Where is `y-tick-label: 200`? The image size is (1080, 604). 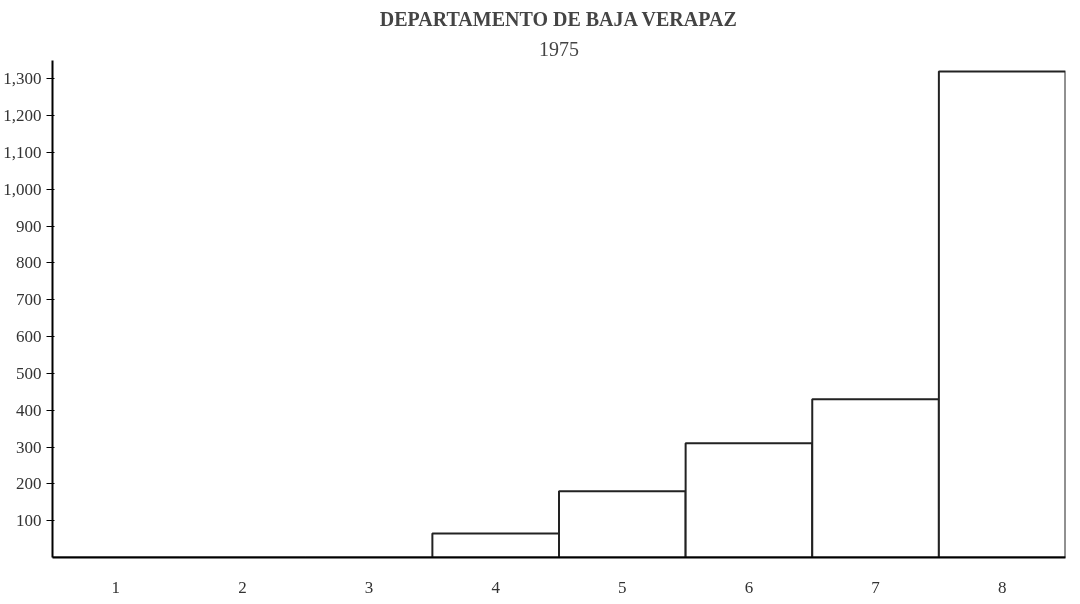 y-tick-label: 200 is located at coordinates (29, 484).